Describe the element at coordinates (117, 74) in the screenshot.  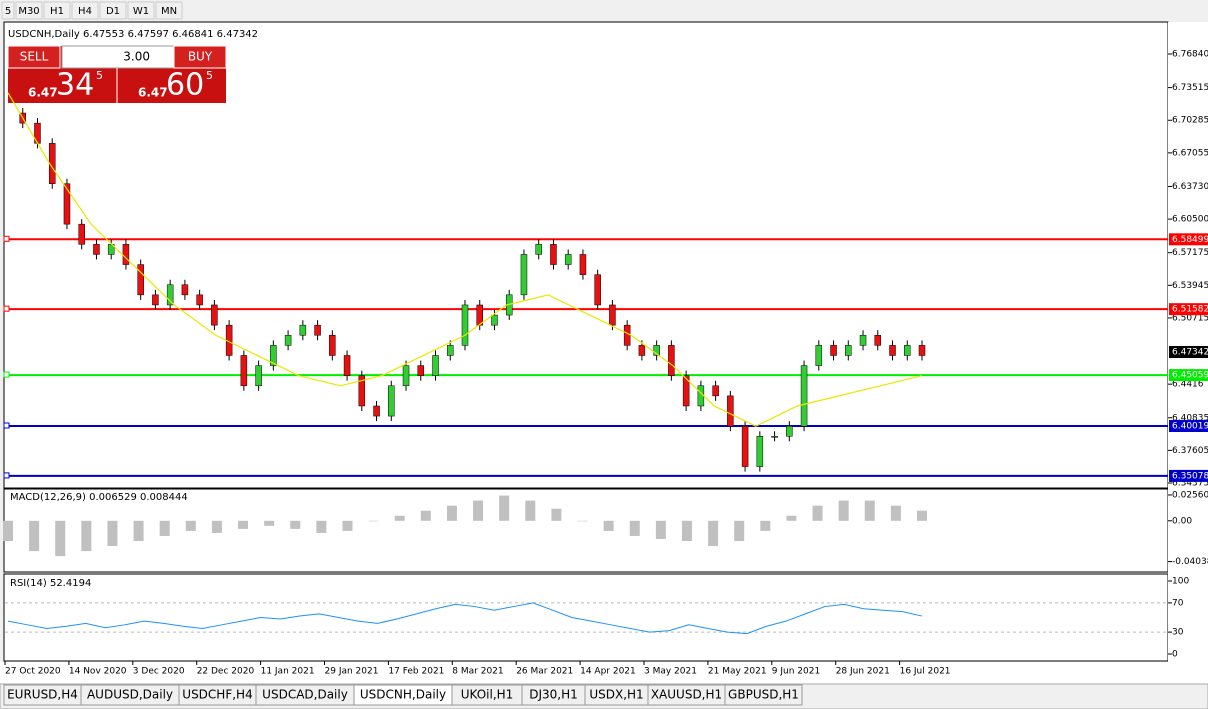
I see `trade-panel: SELL 3.00 BUY 6.47 34 5 6.47 60 5` at that location.